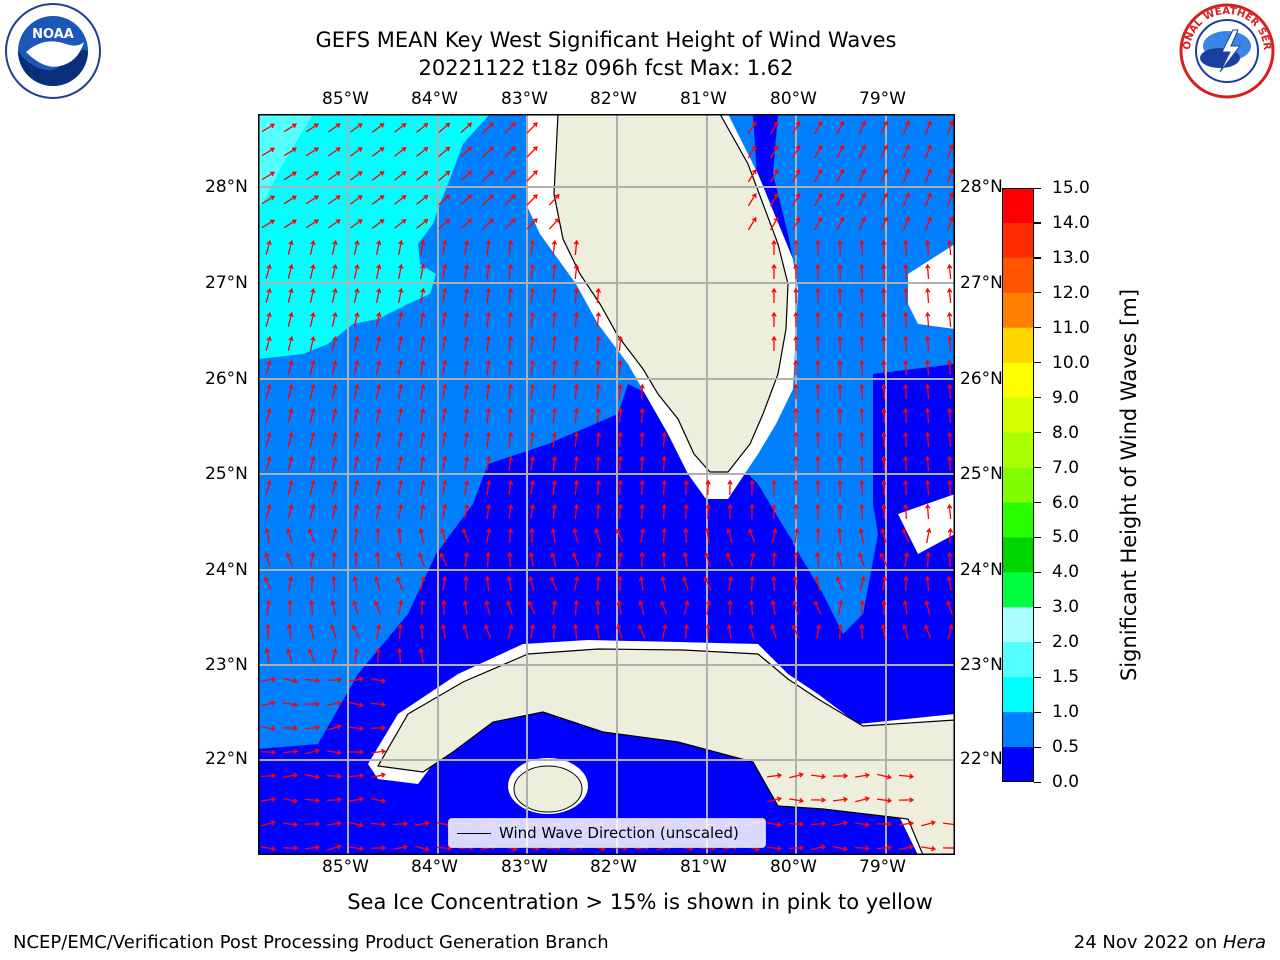 Image resolution: width=1280 pixels, height=960 pixels. I want to click on chart-subtitle: 20221122 t18z 096h fcst Max: 1.62, so click(606, 68).